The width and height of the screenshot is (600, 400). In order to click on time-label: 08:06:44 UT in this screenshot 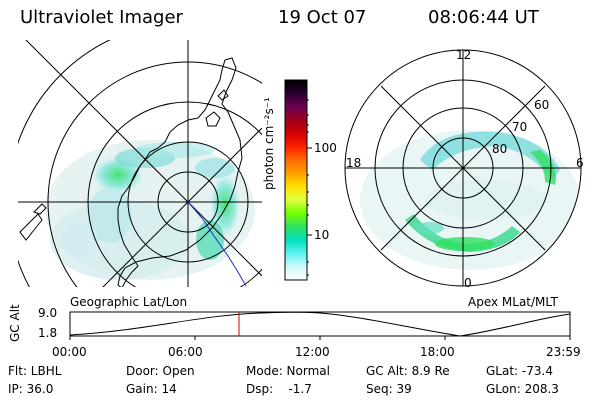, I will do `click(483, 17)`.